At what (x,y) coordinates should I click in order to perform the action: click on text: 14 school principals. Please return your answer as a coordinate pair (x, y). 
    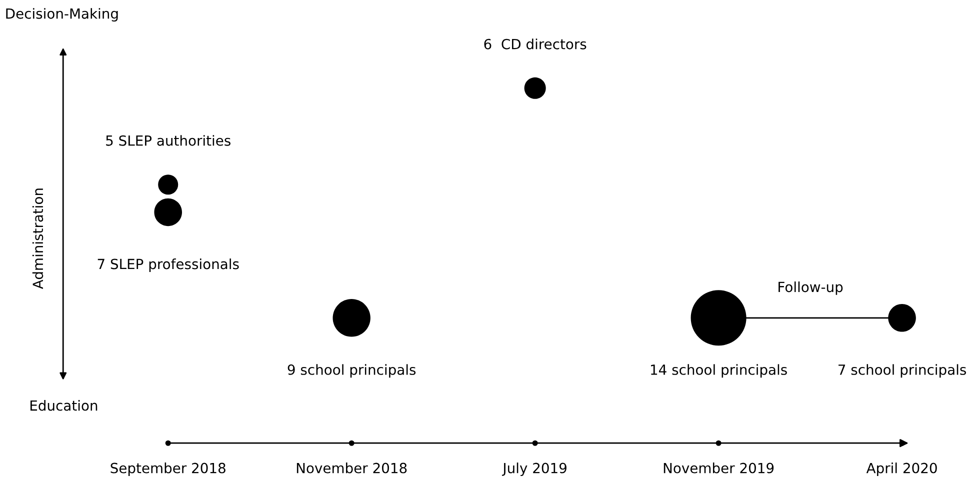
    Looking at the image, I should click on (719, 371).